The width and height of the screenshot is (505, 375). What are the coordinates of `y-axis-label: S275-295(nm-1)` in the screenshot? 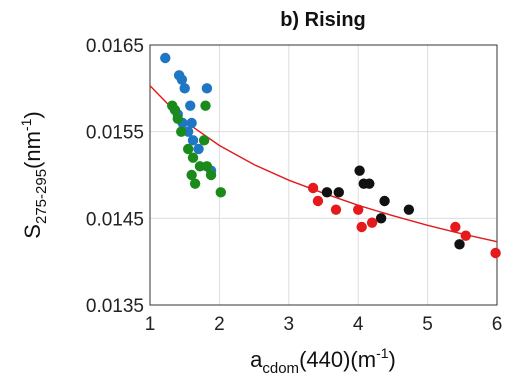 It's located at (34, 174).